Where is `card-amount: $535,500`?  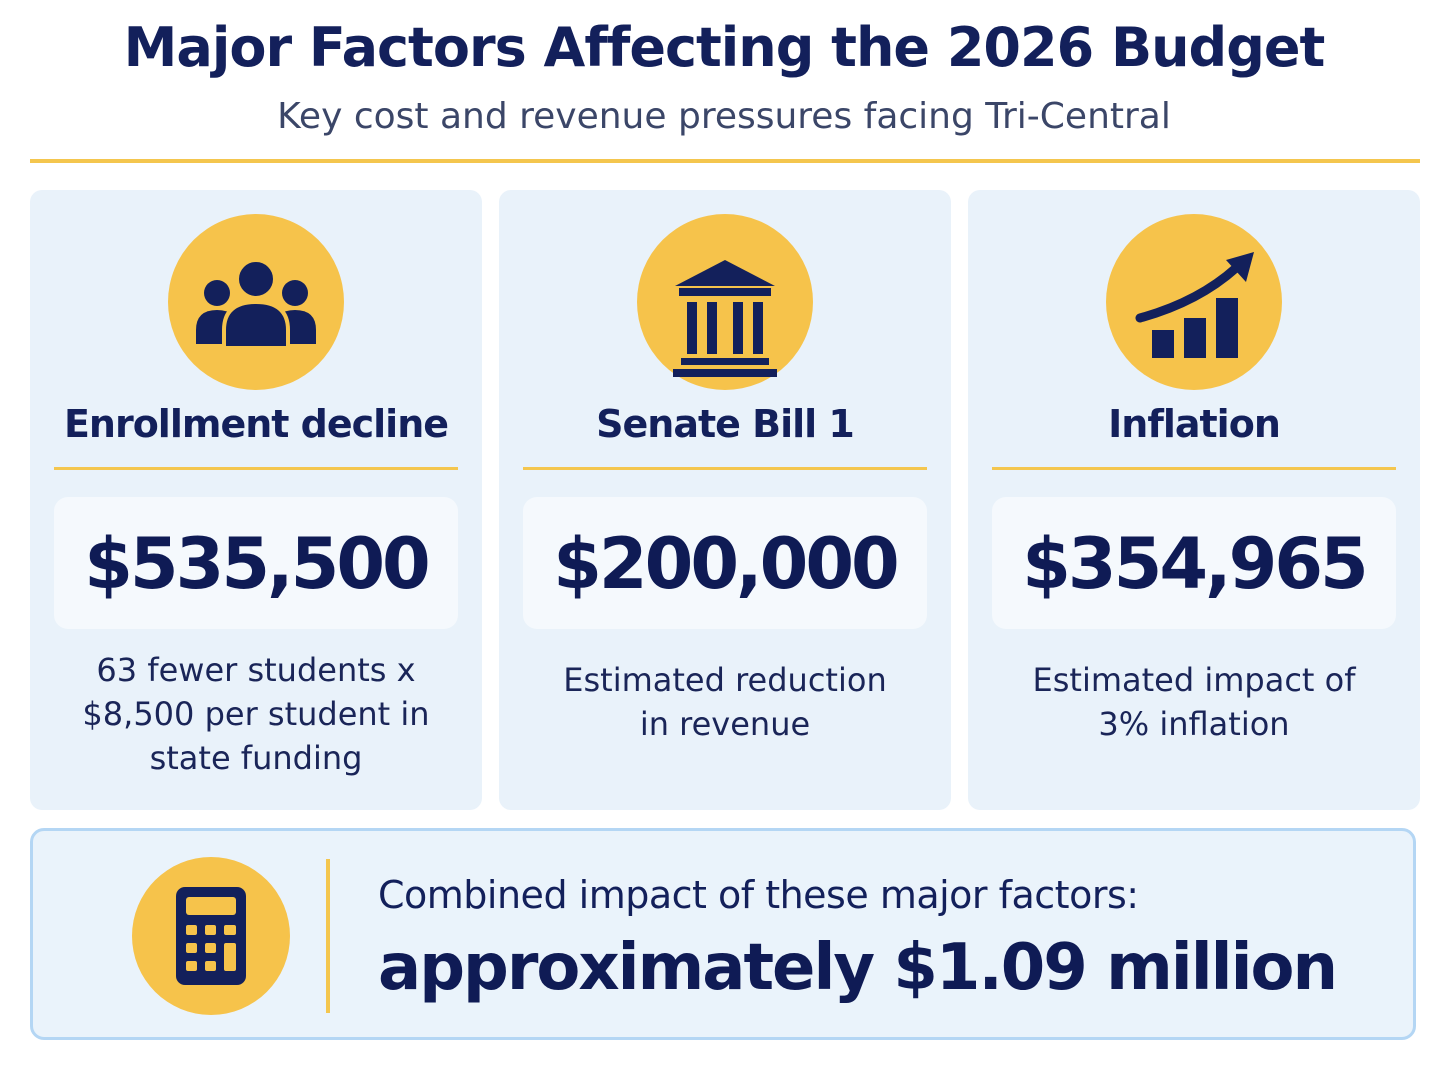 card-amount: $535,500 is located at coordinates (257, 564).